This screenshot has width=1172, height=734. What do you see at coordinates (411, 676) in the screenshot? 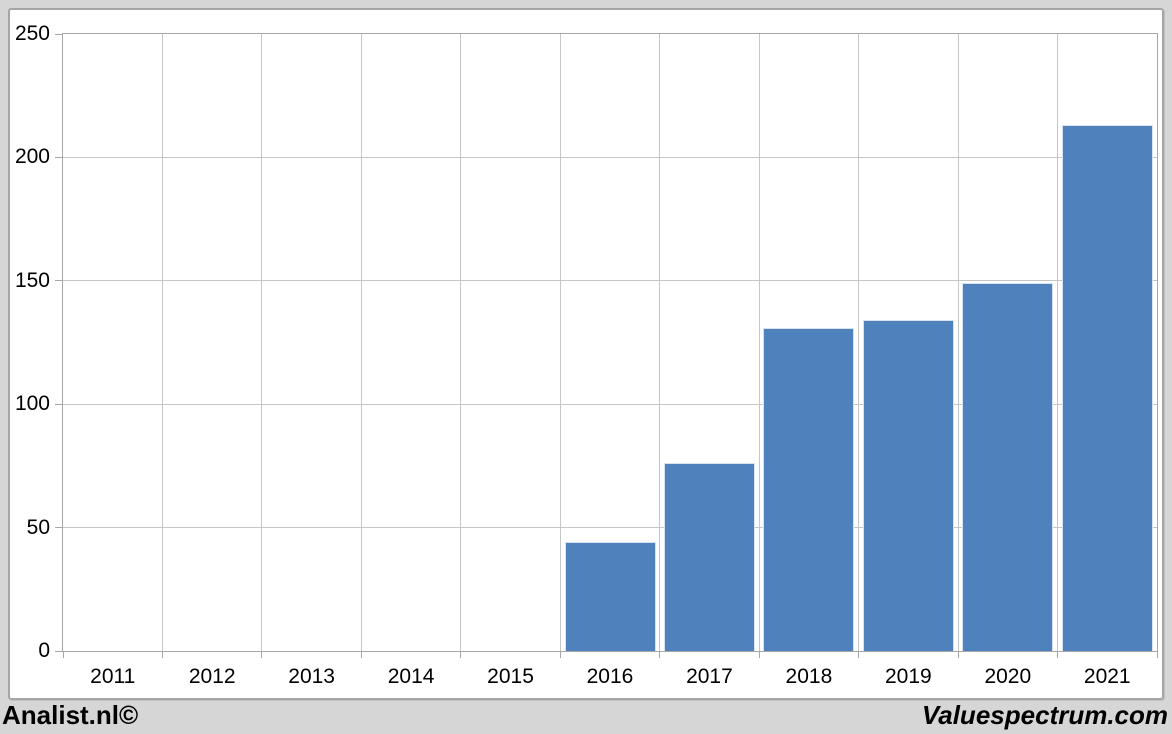
I see `x-tick-label: 2014` at bounding box center [411, 676].